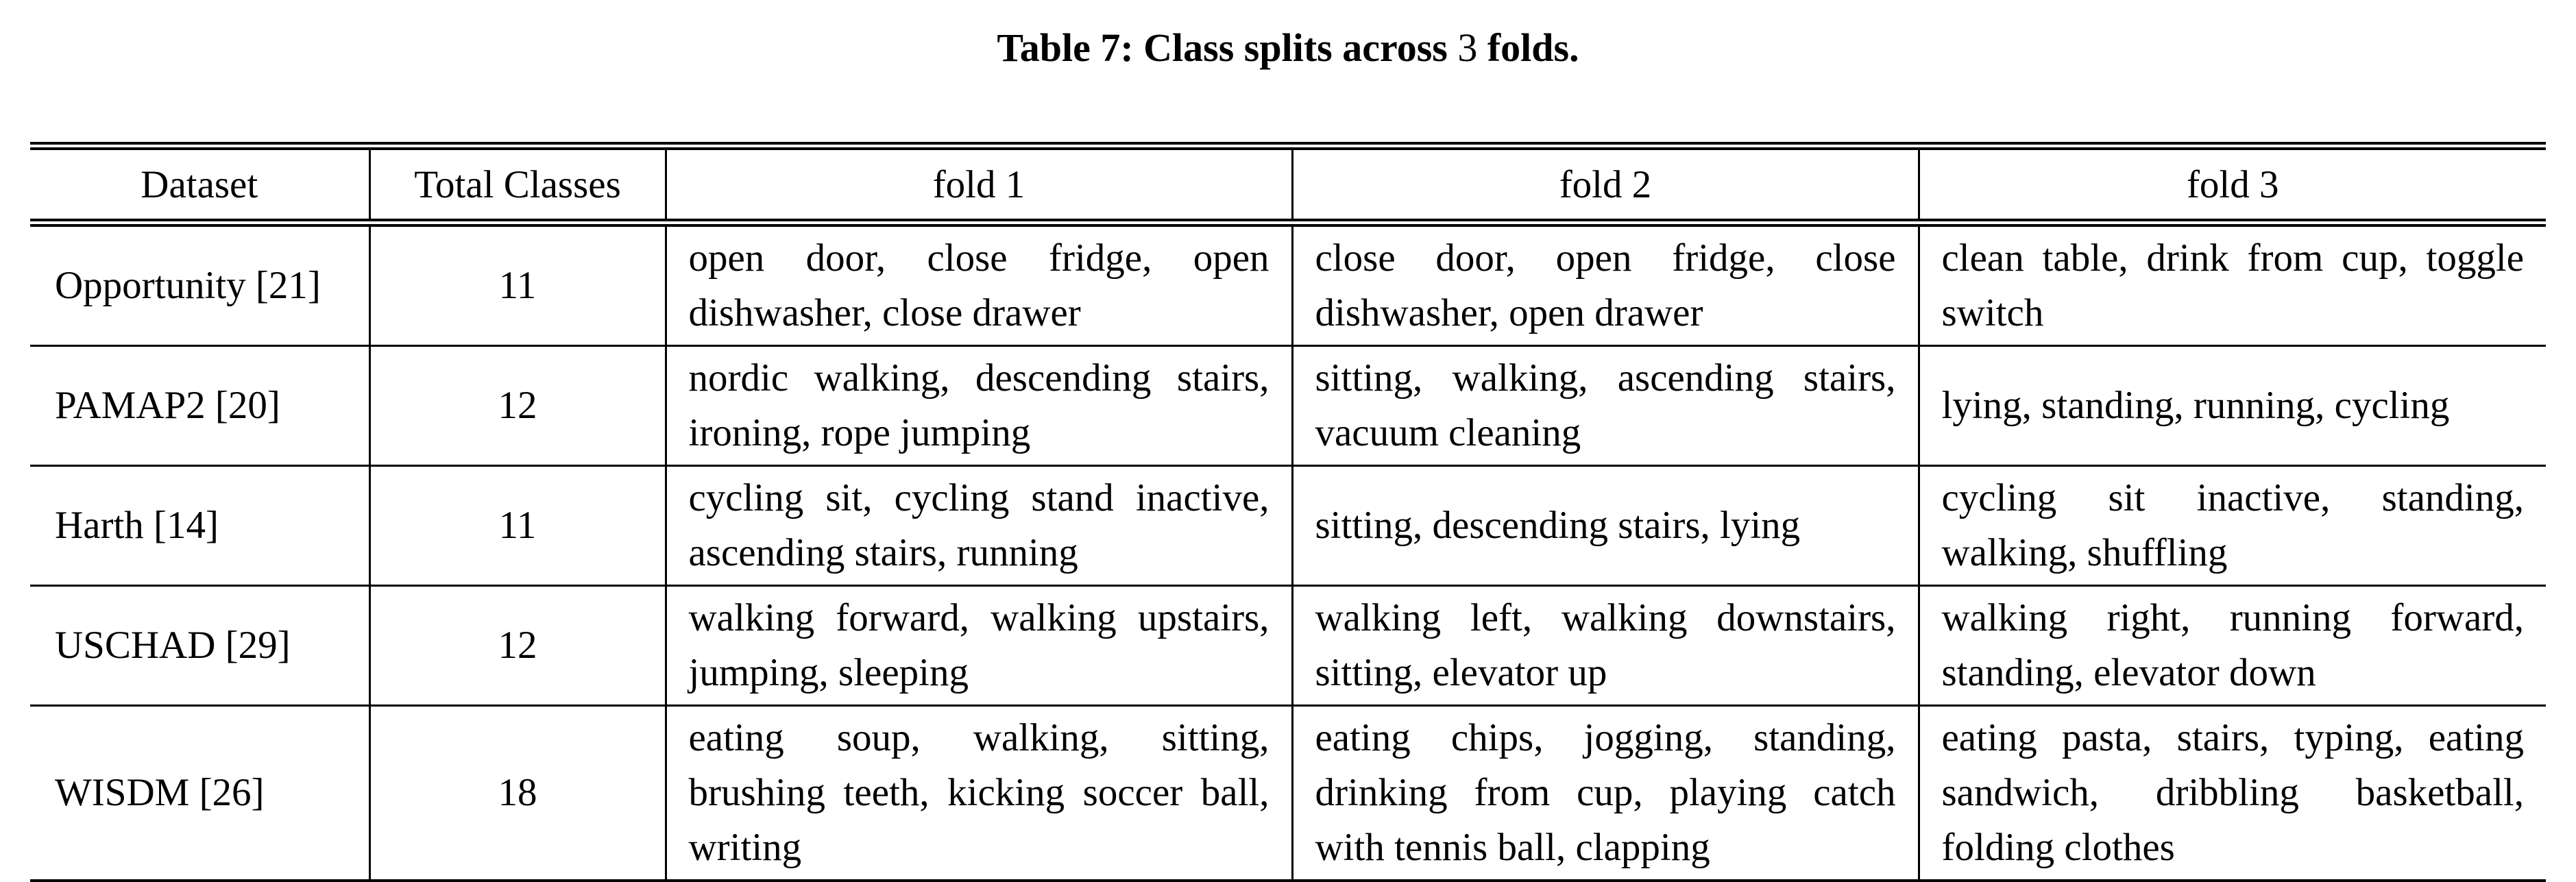  I want to click on total-classes-cell: 18, so click(517, 793).